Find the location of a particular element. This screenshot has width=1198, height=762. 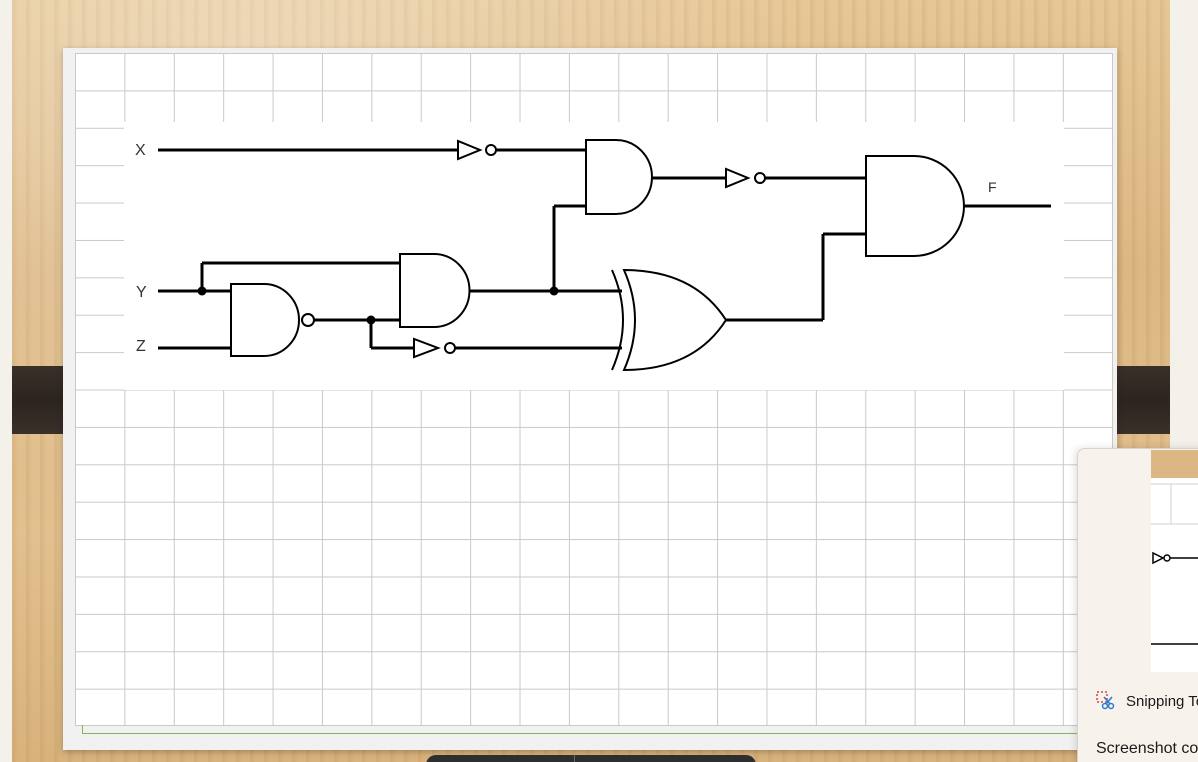

margin-mark is located at coordinates (82, 729).